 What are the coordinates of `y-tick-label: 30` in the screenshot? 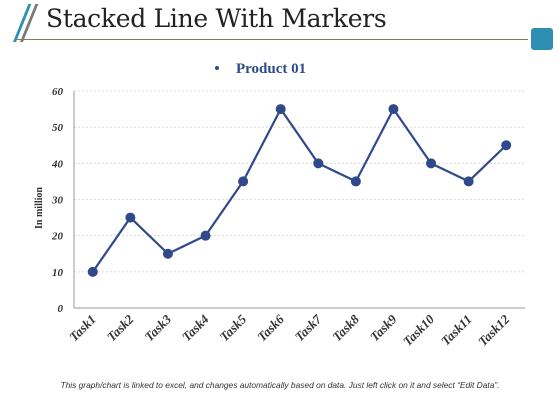 It's located at (57, 201).